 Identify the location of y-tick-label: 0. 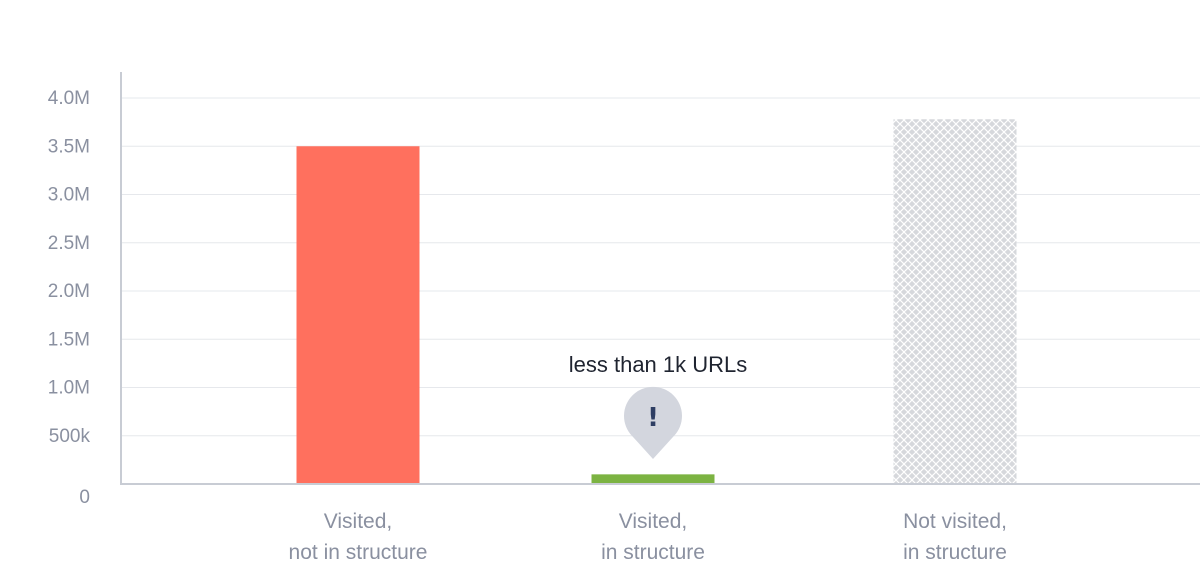
(84, 497).